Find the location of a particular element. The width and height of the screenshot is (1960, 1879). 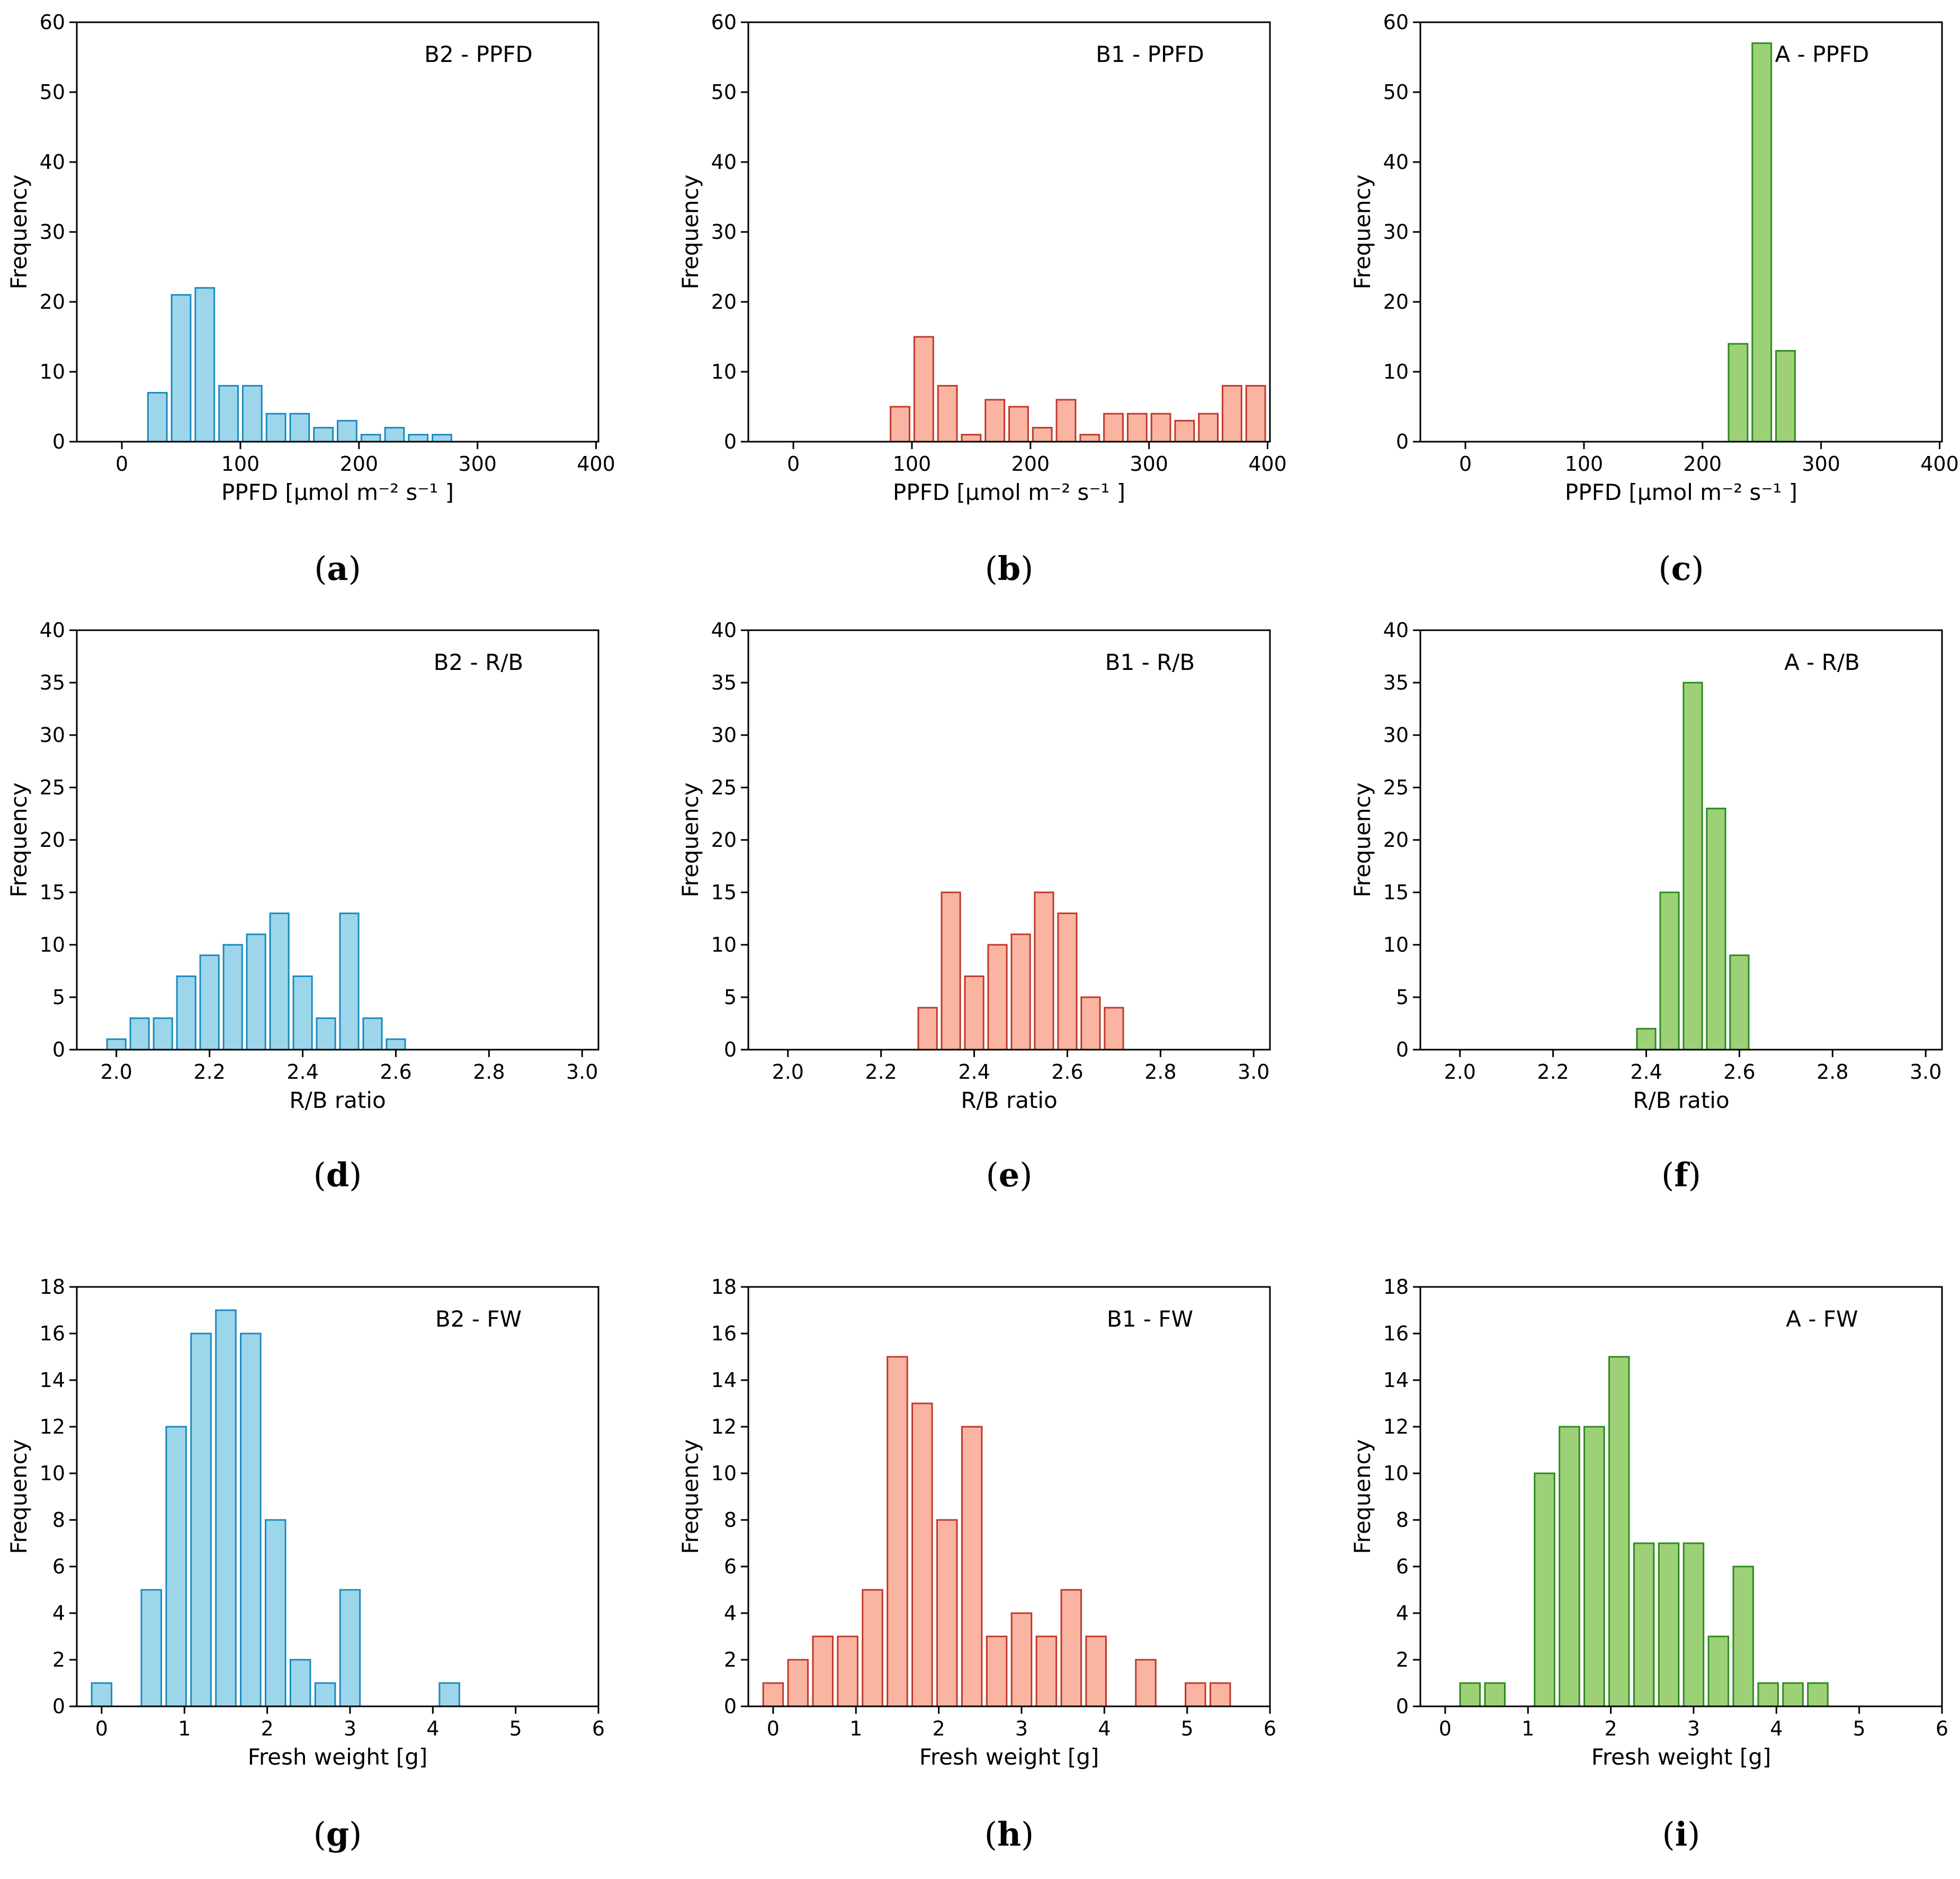

x-axis-label: Fresh weight [g] is located at coordinates (1009, 1757).